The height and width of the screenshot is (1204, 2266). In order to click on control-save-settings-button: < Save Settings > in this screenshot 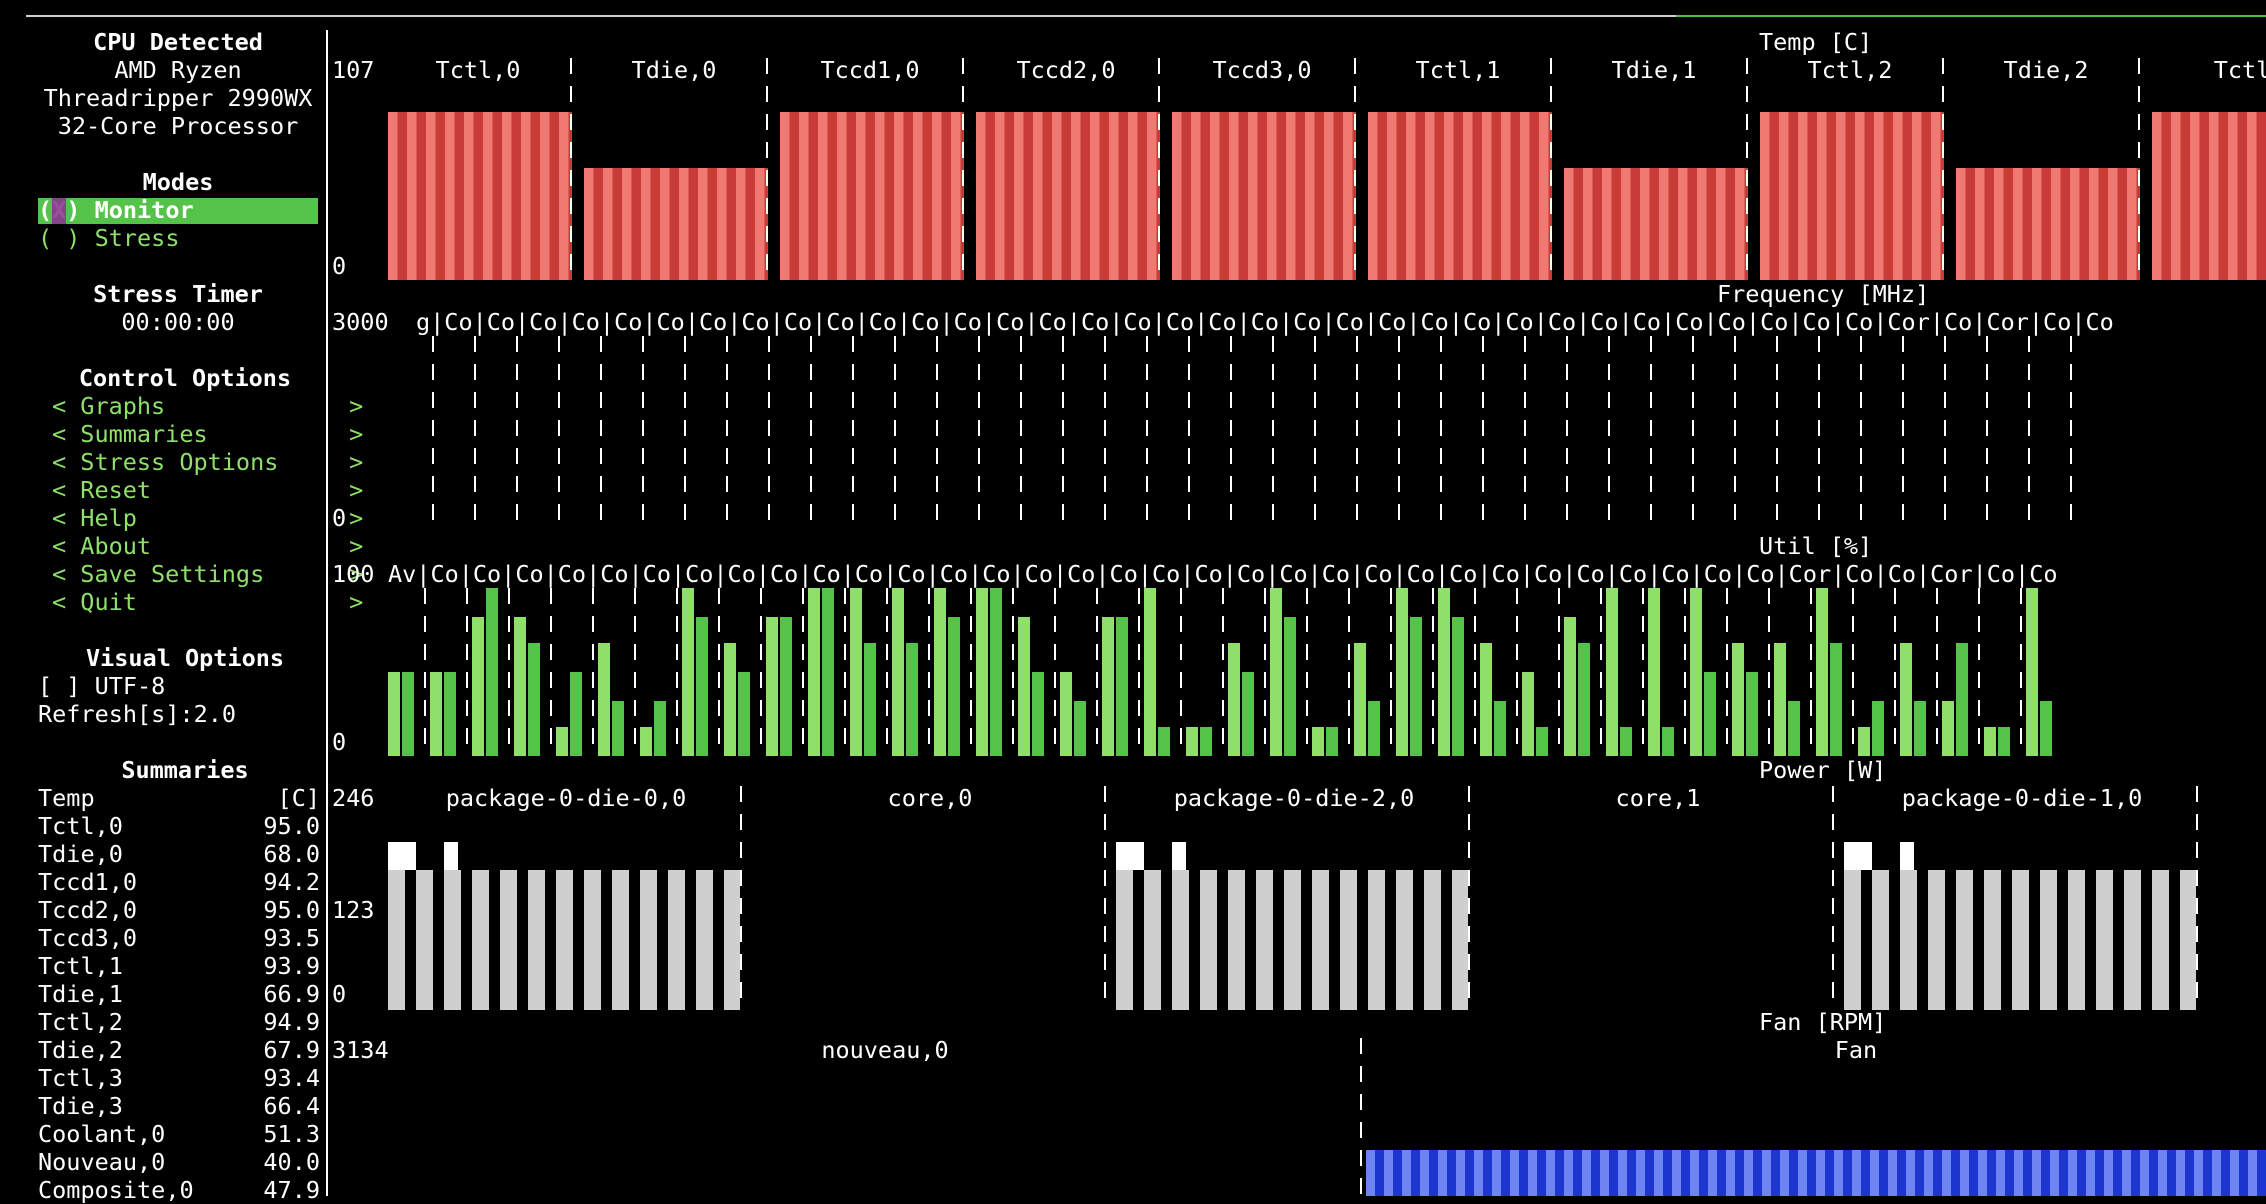, I will do `click(208, 574)`.